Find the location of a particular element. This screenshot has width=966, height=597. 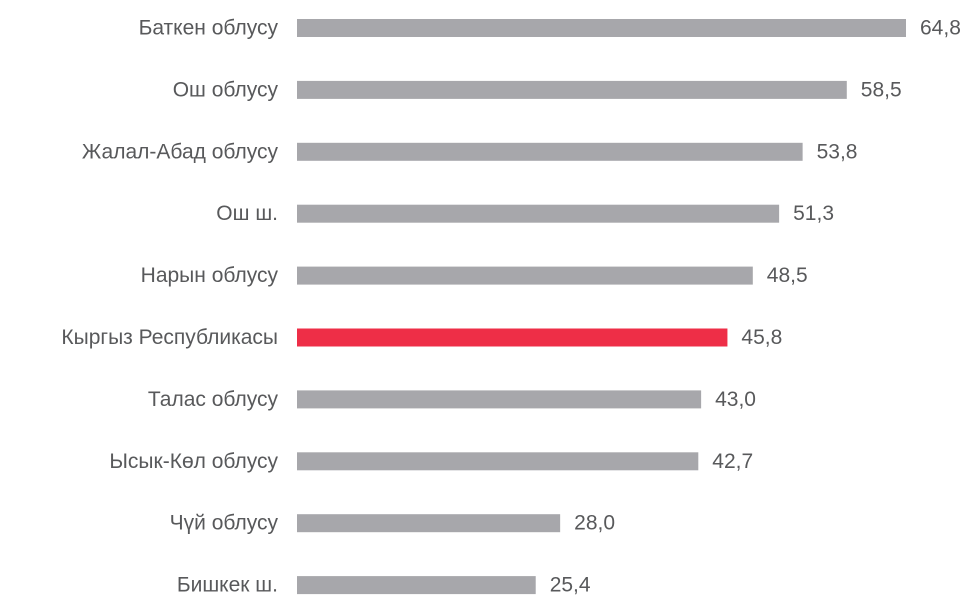

category-label: Жалал-Абад облусу is located at coordinates (180, 151).